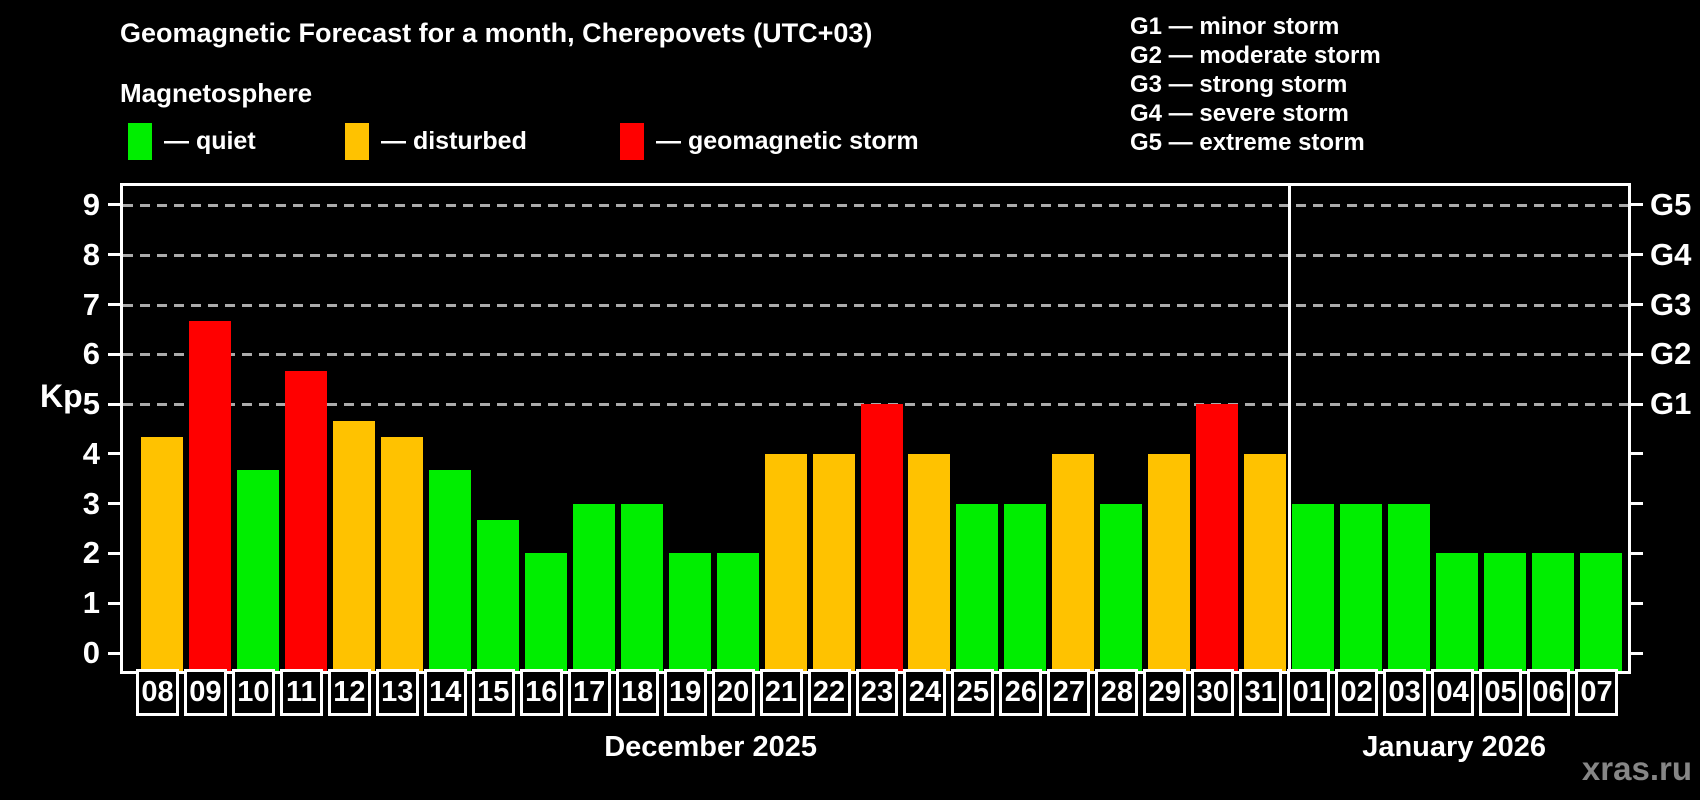  I want to click on date-cell-15: 15, so click(493, 692).